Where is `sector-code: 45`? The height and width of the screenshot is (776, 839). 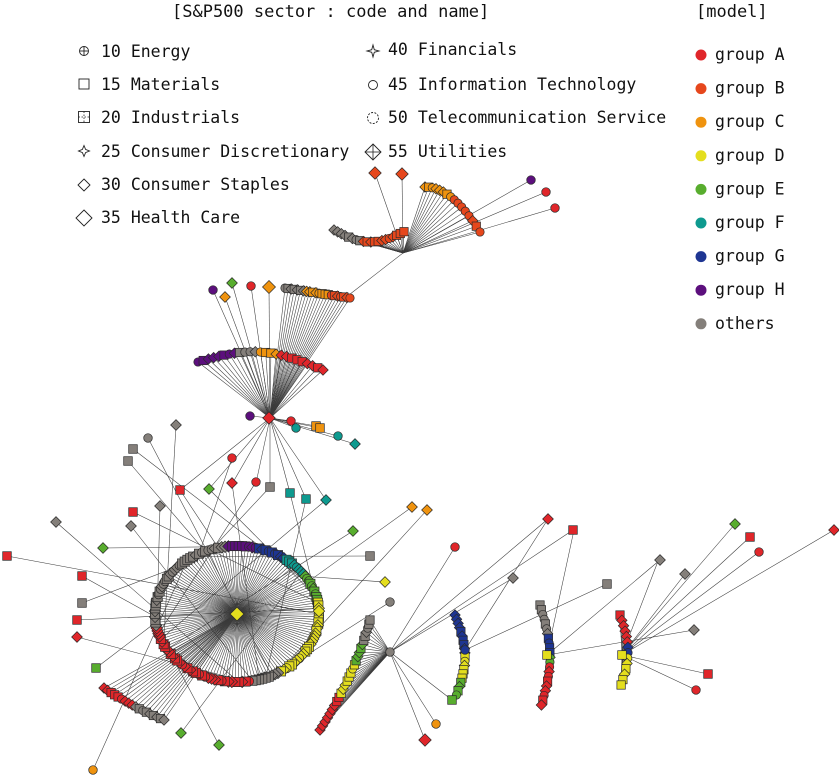
sector-code: 45 is located at coordinates (398, 84).